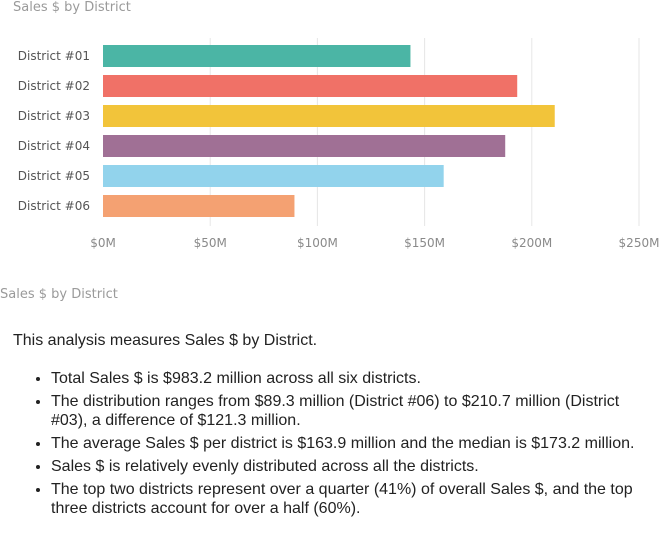  I want to click on x-tick-label: $200M, so click(531, 243).